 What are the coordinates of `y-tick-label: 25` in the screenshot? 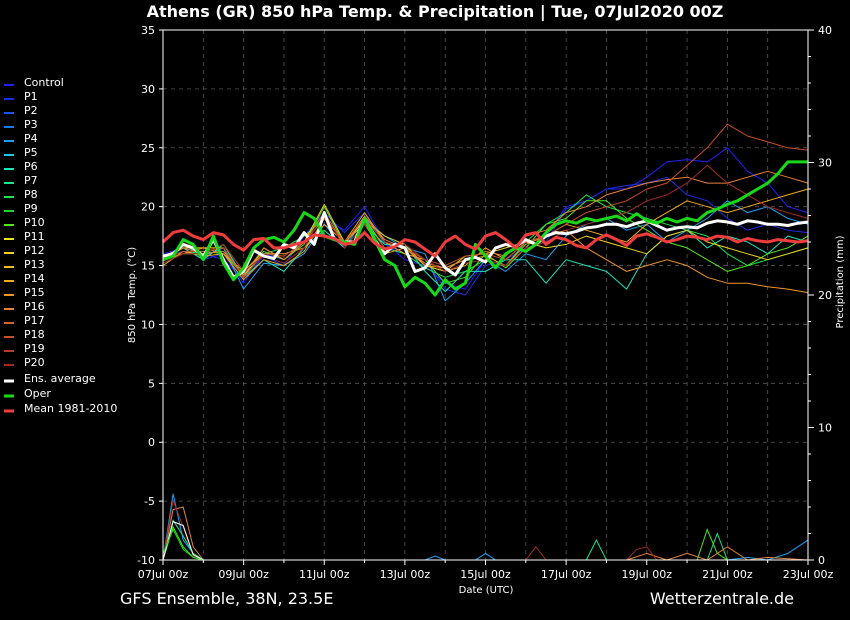 It's located at (148, 148).